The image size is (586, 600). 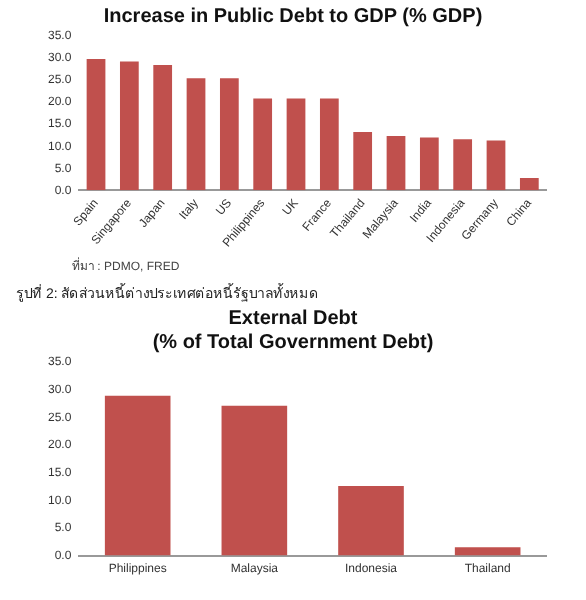 What do you see at coordinates (293, 16) in the screenshot?
I see `chart-title: Increase in Public Debt to GDP (% GDP)` at bounding box center [293, 16].